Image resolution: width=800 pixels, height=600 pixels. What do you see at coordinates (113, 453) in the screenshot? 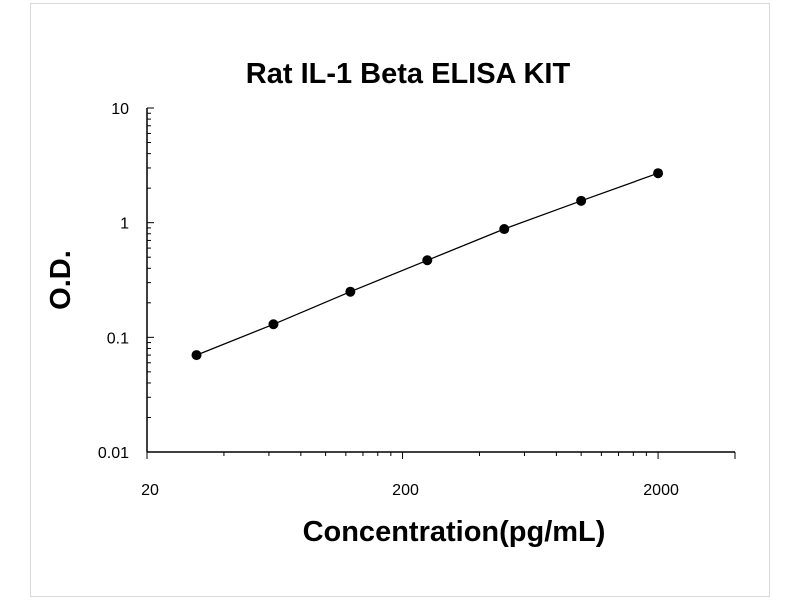
I see `y-tick-label: 0.01` at bounding box center [113, 453].